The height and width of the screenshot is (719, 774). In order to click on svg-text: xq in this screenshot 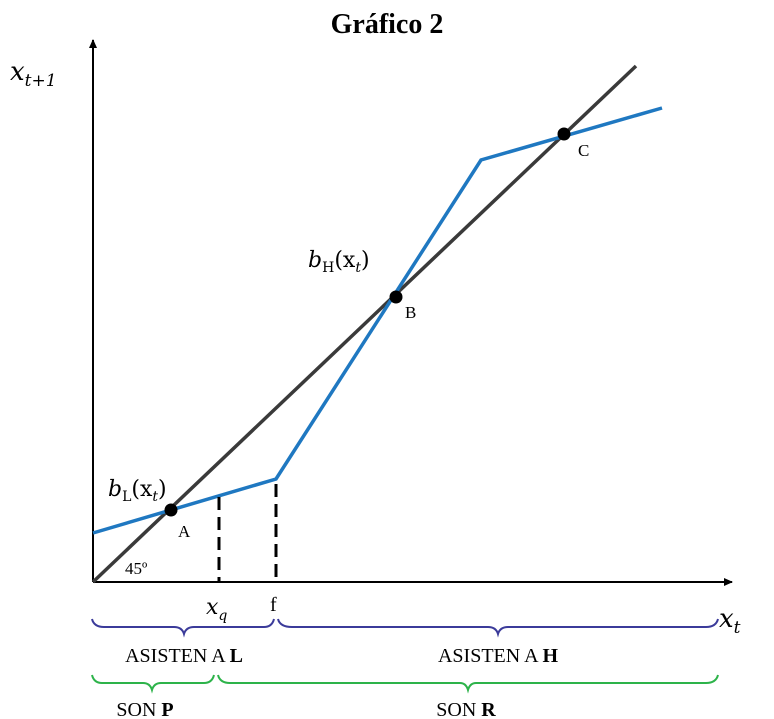, I will do `click(216, 609)`.